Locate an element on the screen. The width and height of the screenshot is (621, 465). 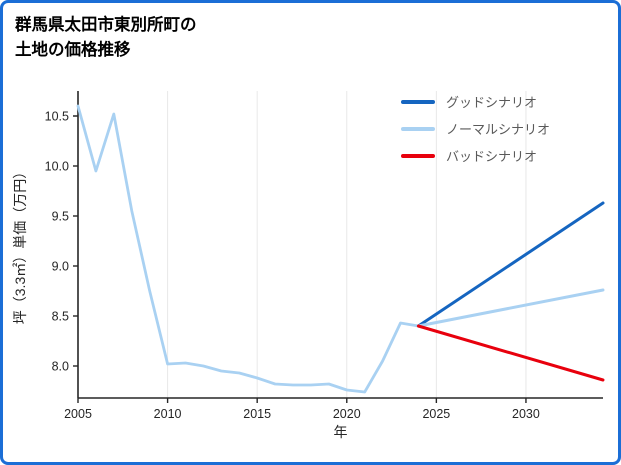
bad-scenario-line-swatch is located at coordinates (418, 155).